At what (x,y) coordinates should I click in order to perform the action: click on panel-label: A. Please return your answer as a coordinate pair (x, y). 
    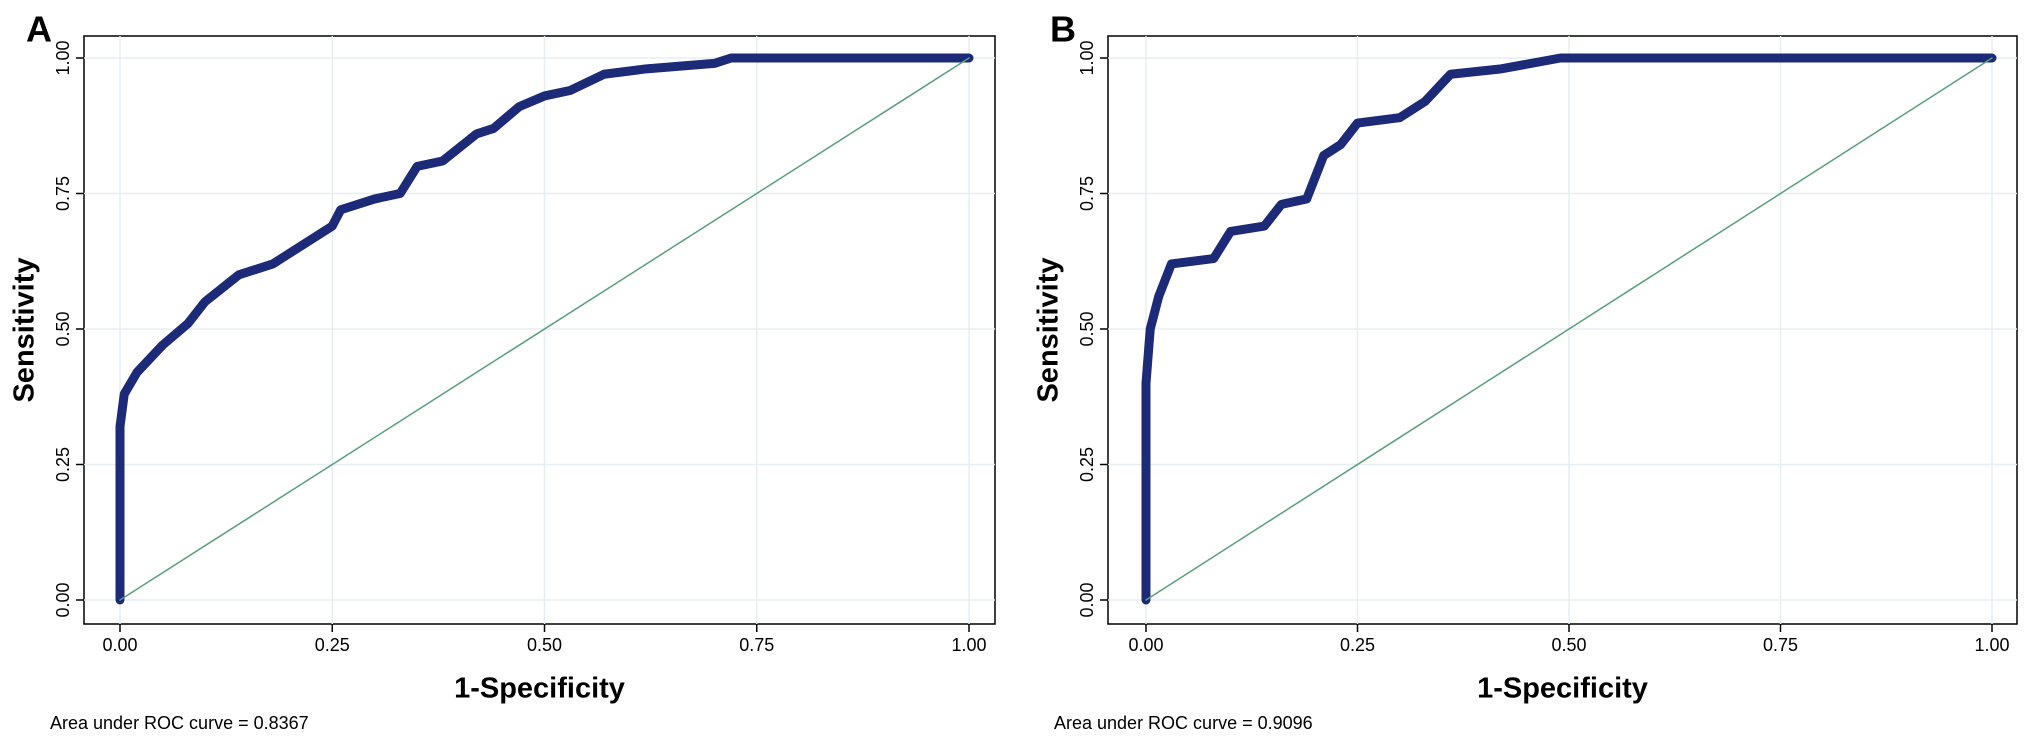
    Looking at the image, I should click on (39, 29).